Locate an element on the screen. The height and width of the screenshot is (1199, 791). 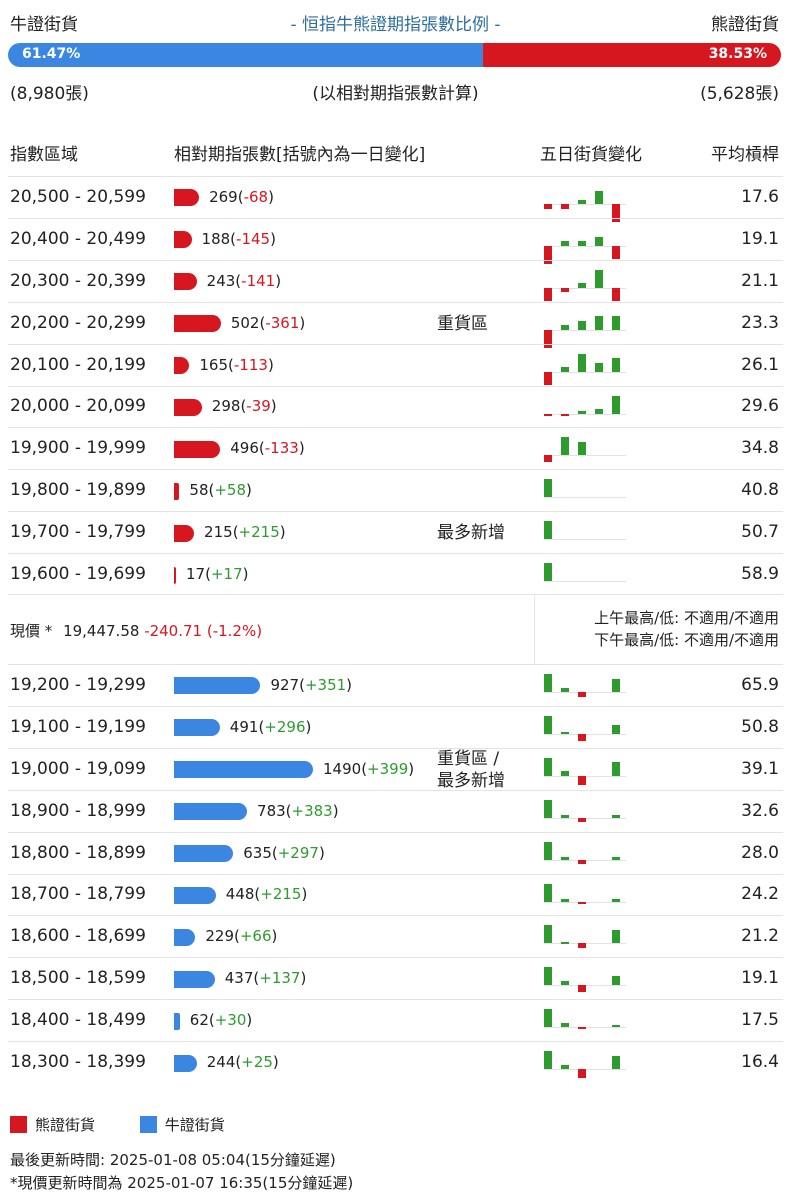
avg-leverage: 32.6 is located at coordinates (760, 810).